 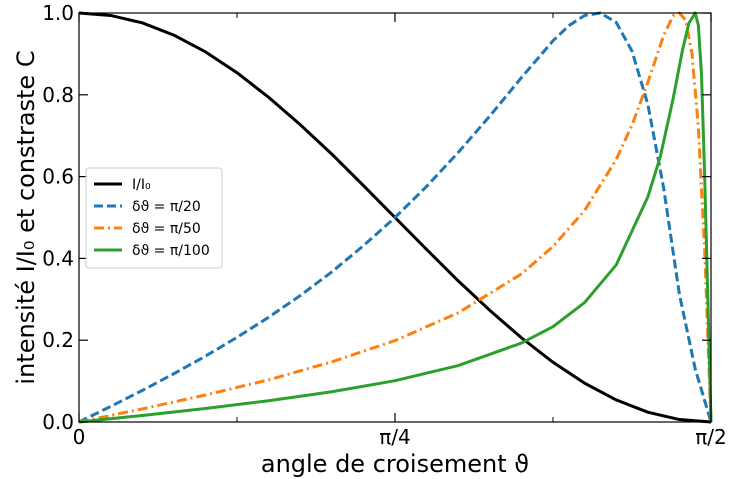 I want to click on x-tick-label-0: 0, so click(x=79, y=437).